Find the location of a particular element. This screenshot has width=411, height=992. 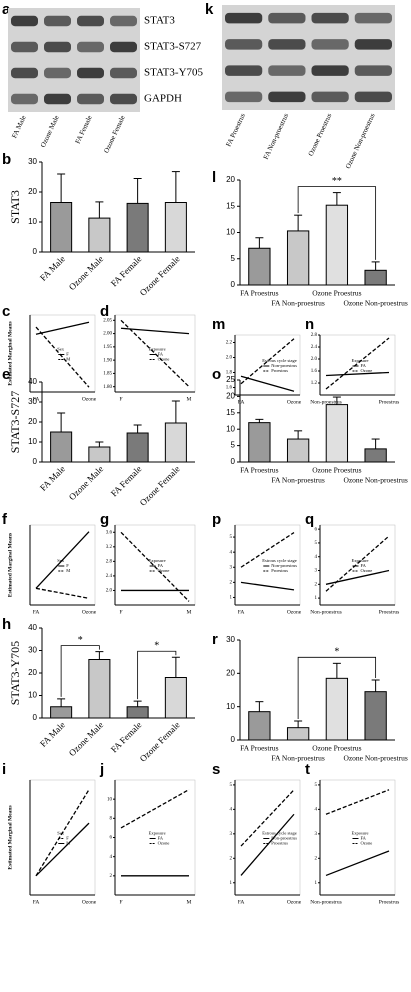

x-tick-label: Ozone is located at coordinates (294, 902).